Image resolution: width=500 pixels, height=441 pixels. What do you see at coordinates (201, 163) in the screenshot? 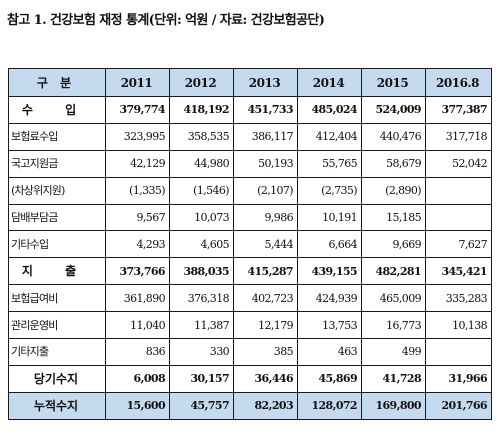
I see `table-cell: 44,980` at bounding box center [201, 163].